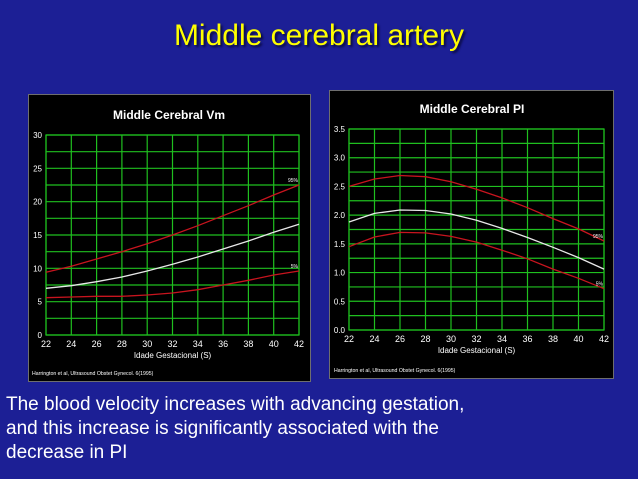 Image resolution: width=638 pixels, height=479 pixels. What do you see at coordinates (340, 129) in the screenshot?
I see `y-tick-label: 3.5` at bounding box center [340, 129].